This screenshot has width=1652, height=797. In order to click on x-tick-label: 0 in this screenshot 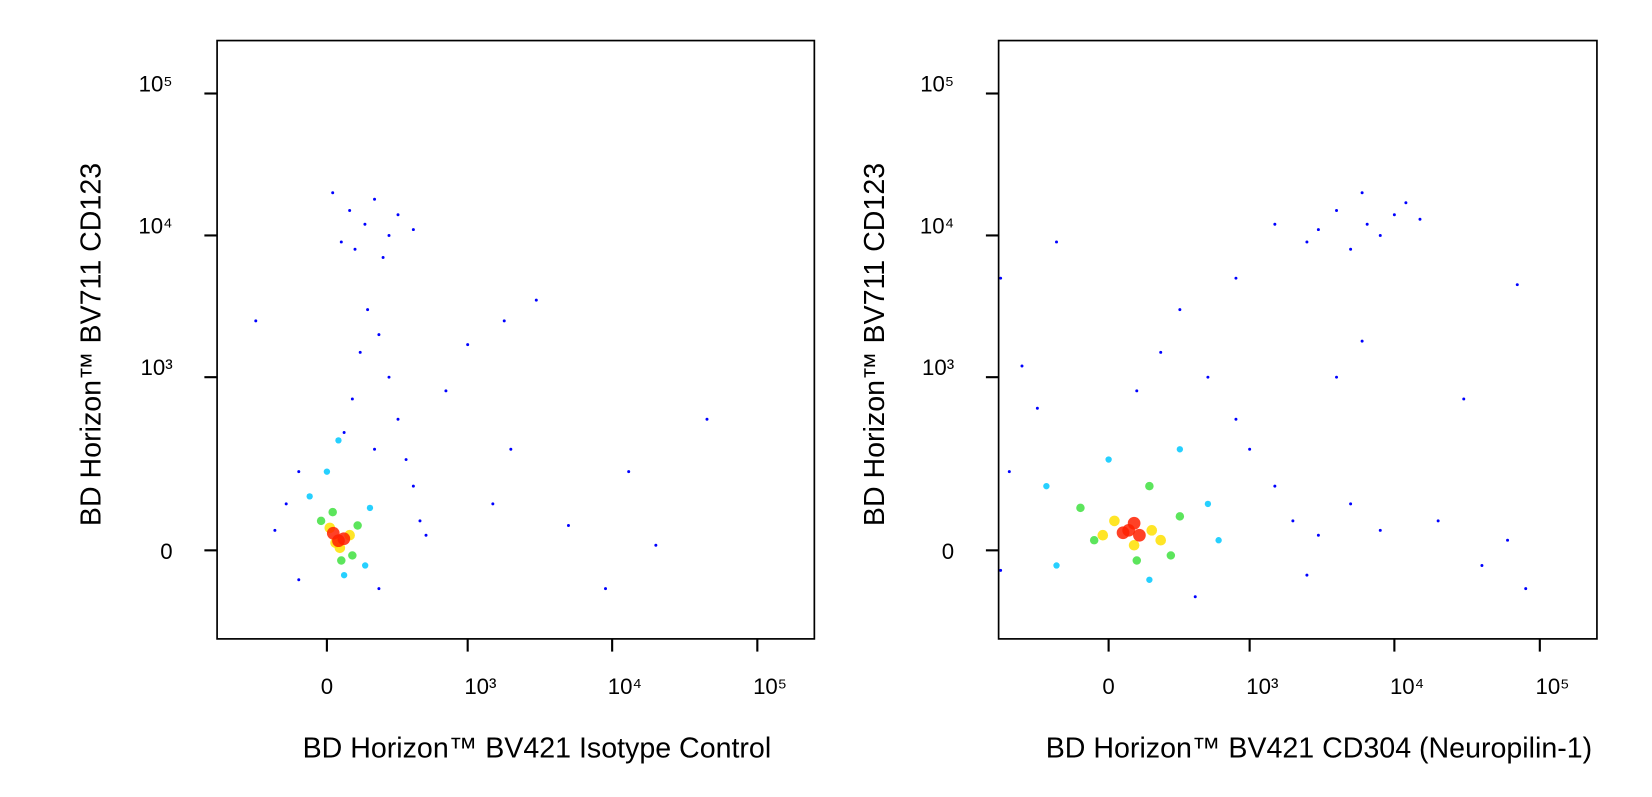, I will do `click(327, 686)`.